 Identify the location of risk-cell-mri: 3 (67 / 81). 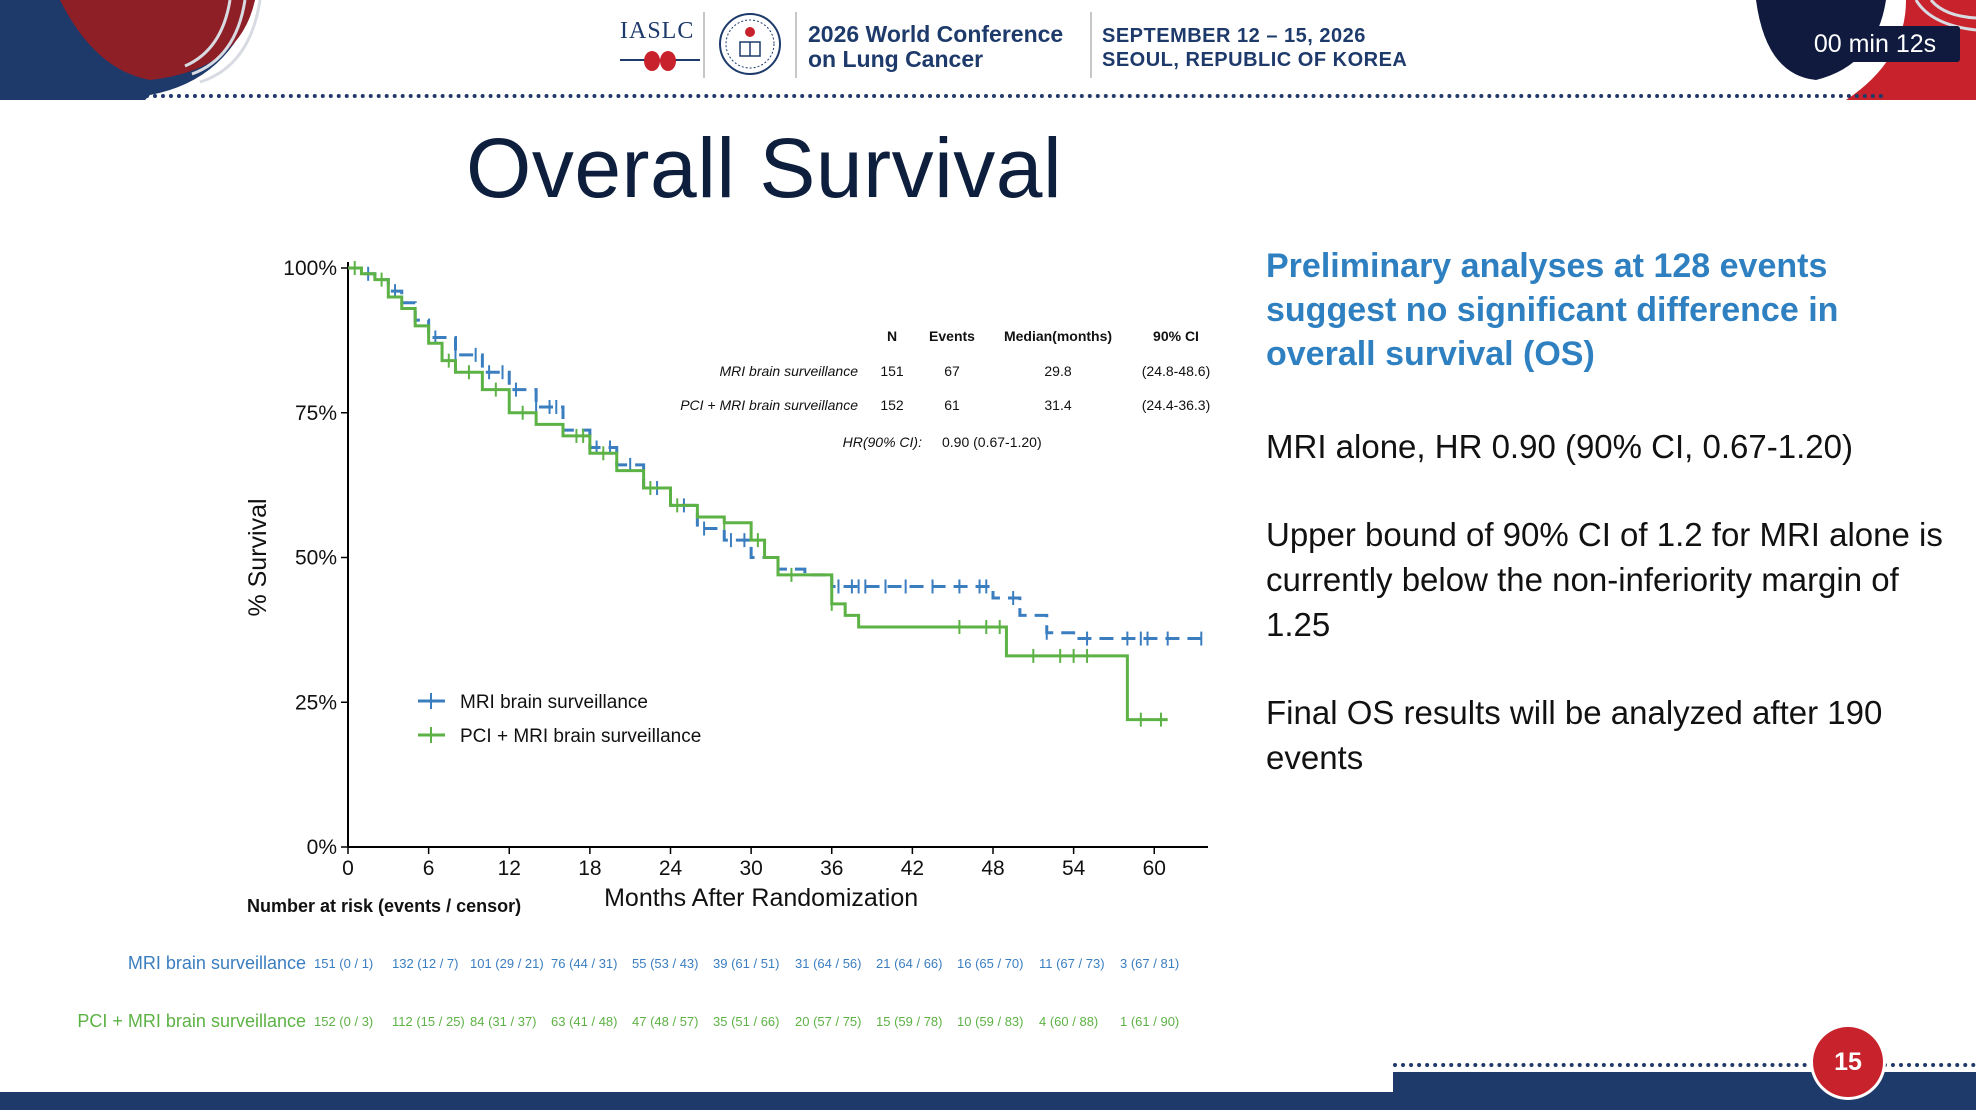
(1150, 963).